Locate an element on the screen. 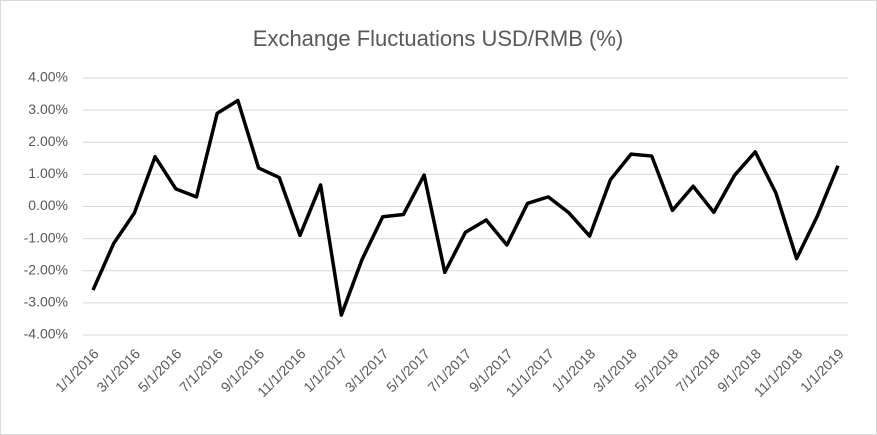  y-tick-label: 3.00% is located at coordinates (48, 109).